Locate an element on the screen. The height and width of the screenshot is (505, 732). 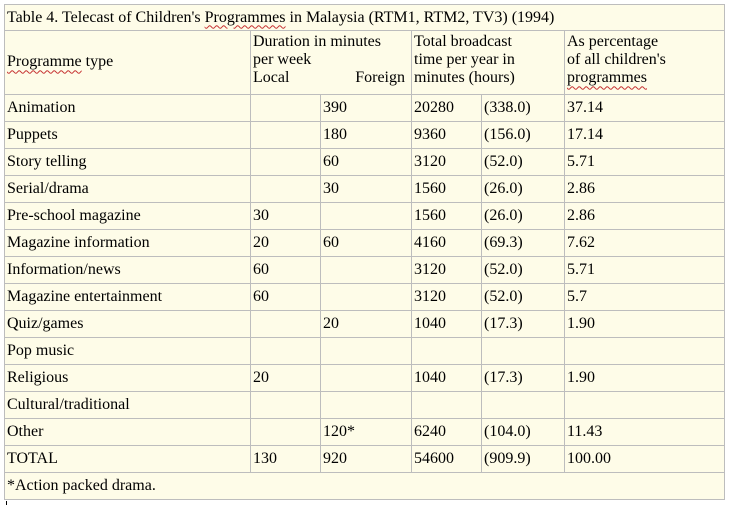
cell-type: Pre-school magazine is located at coordinates (127, 216).